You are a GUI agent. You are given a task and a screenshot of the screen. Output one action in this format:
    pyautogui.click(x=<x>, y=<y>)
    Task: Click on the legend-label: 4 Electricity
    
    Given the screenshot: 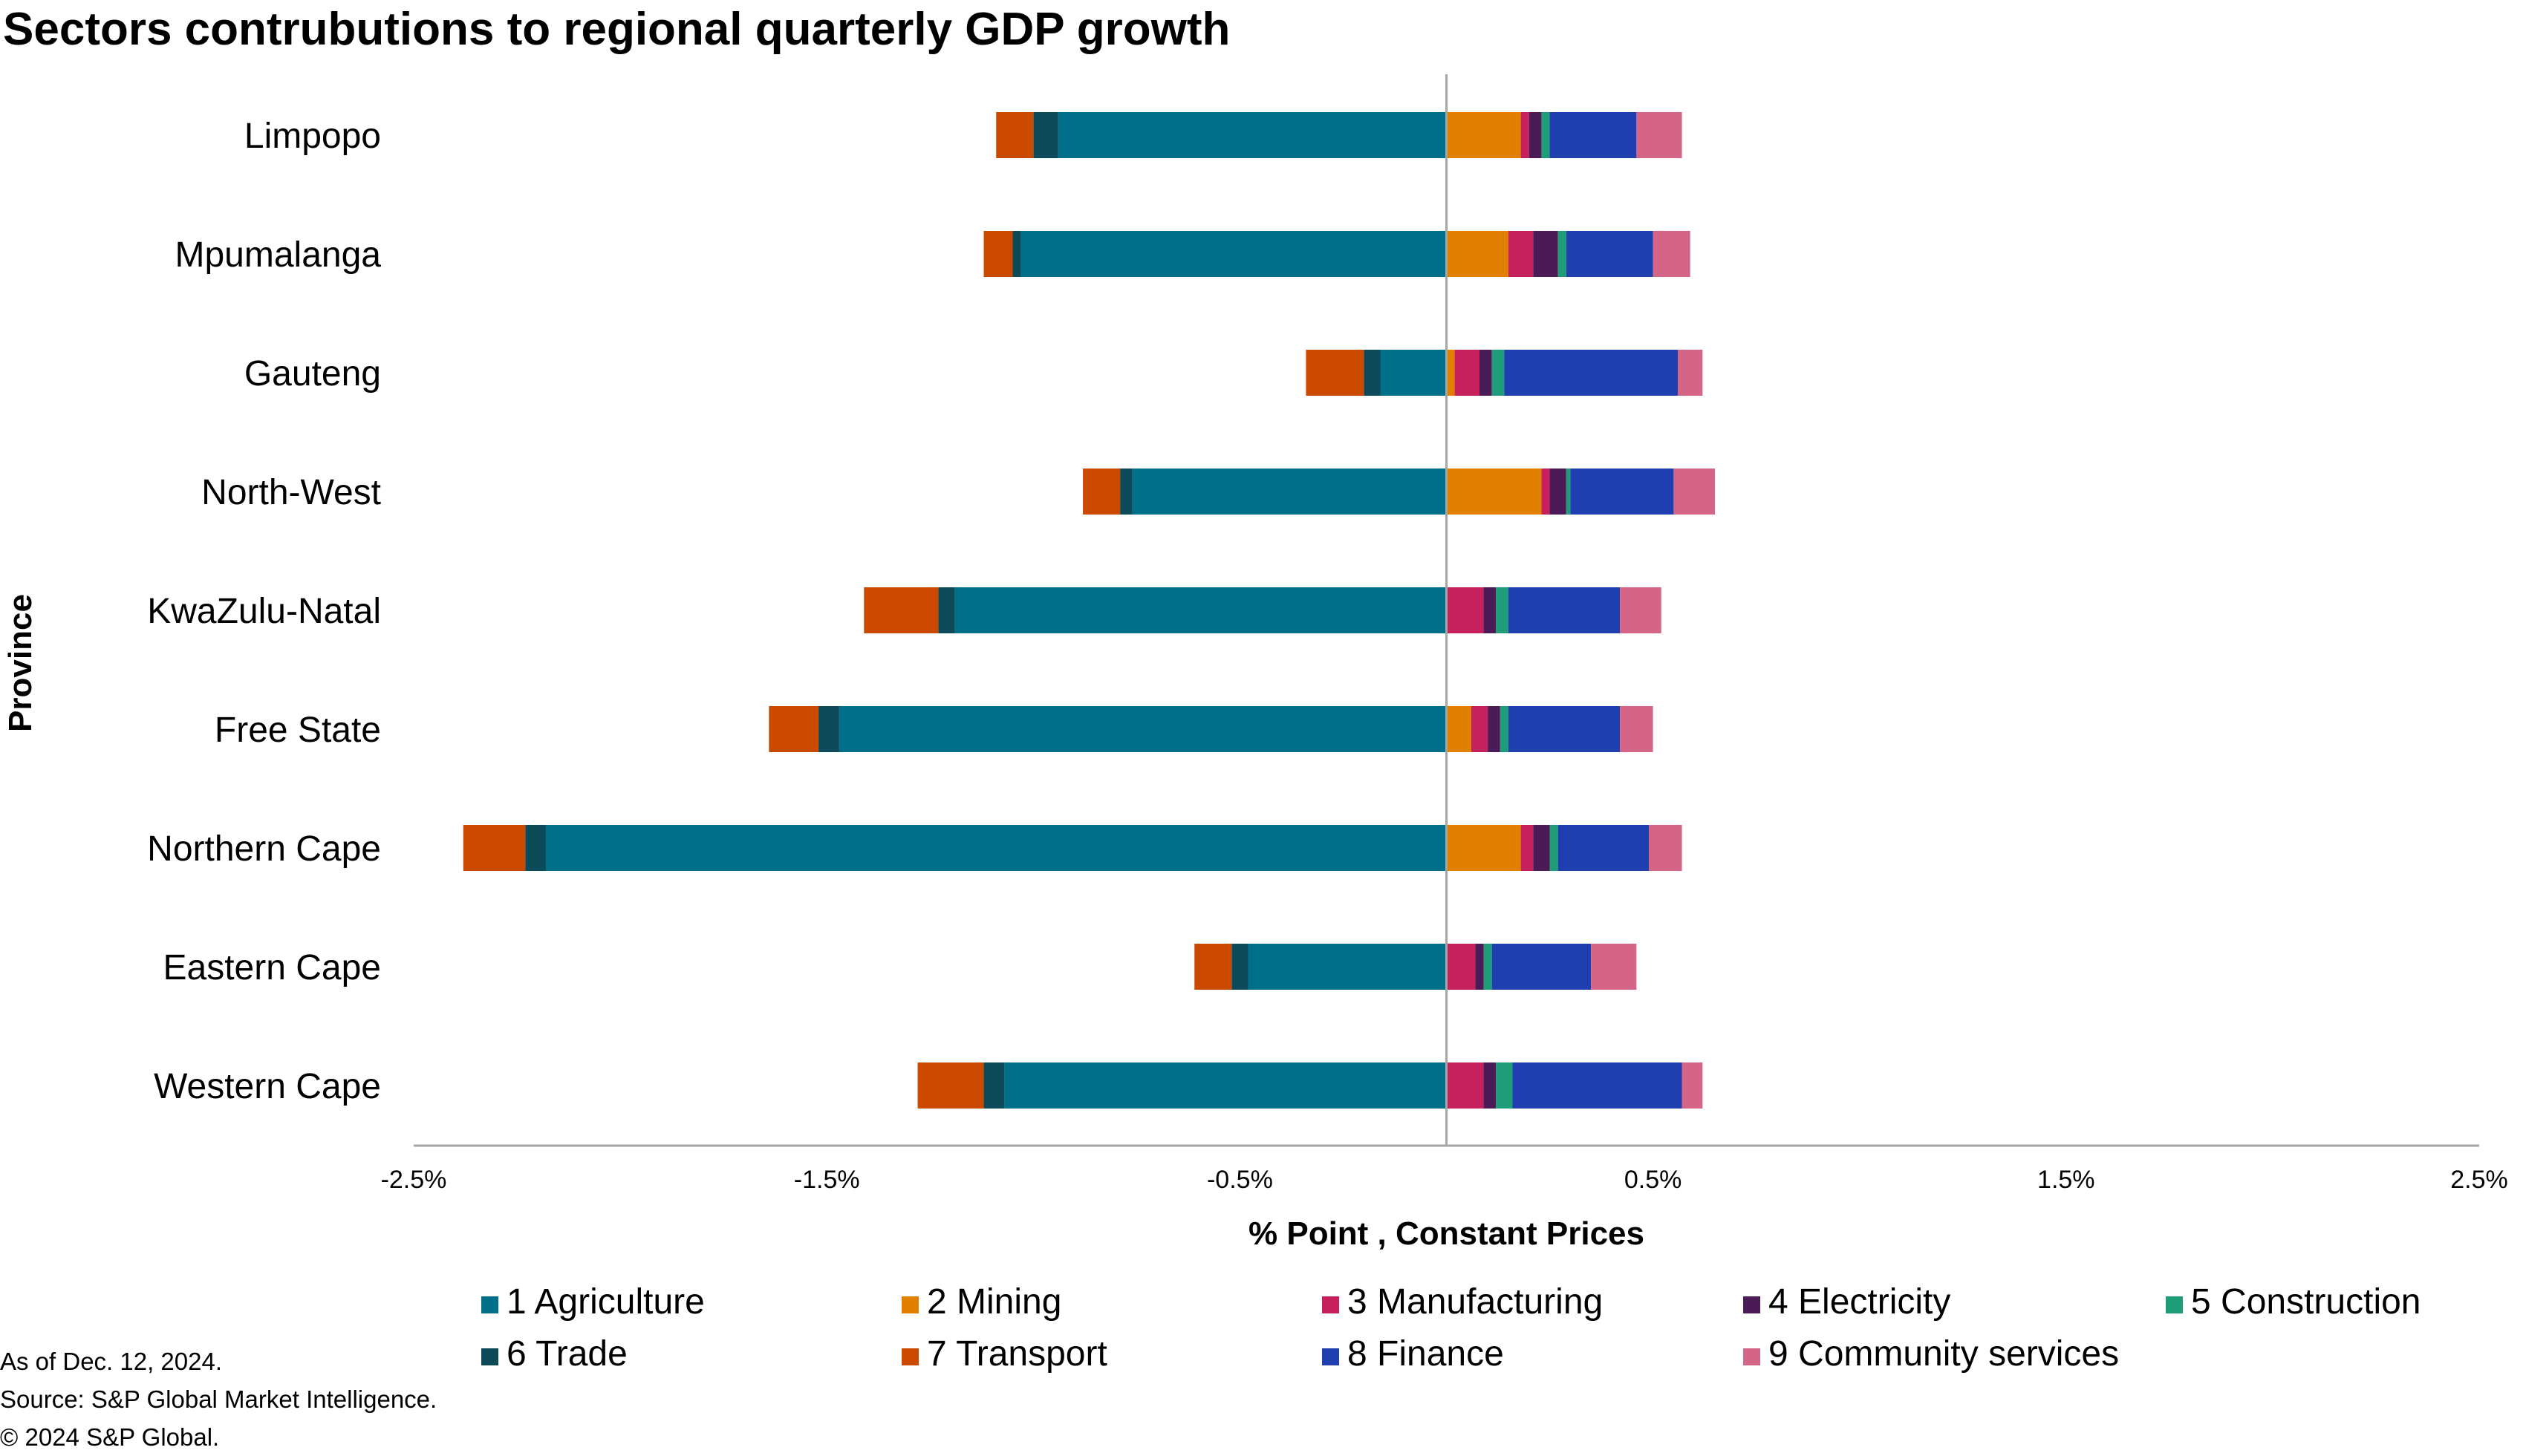 What is the action you would take?
    pyautogui.click(x=1859, y=1302)
    